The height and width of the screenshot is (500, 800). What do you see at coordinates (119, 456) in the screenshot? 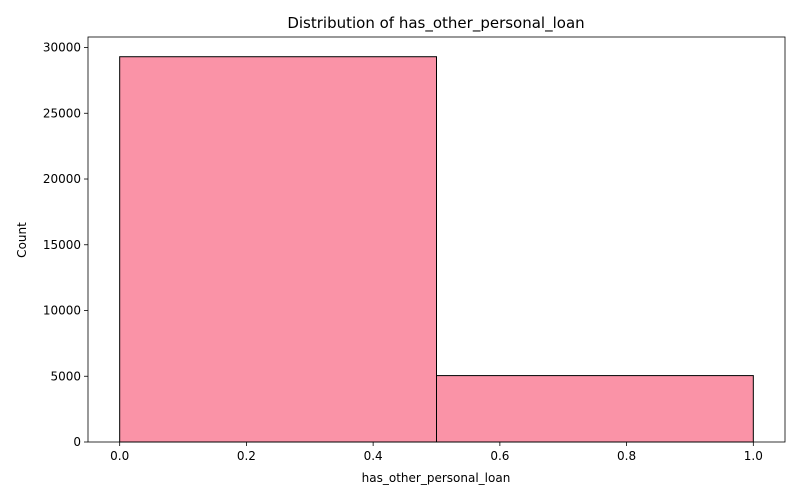
I see `x-tick-label: 0.0` at bounding box center [119, 456].